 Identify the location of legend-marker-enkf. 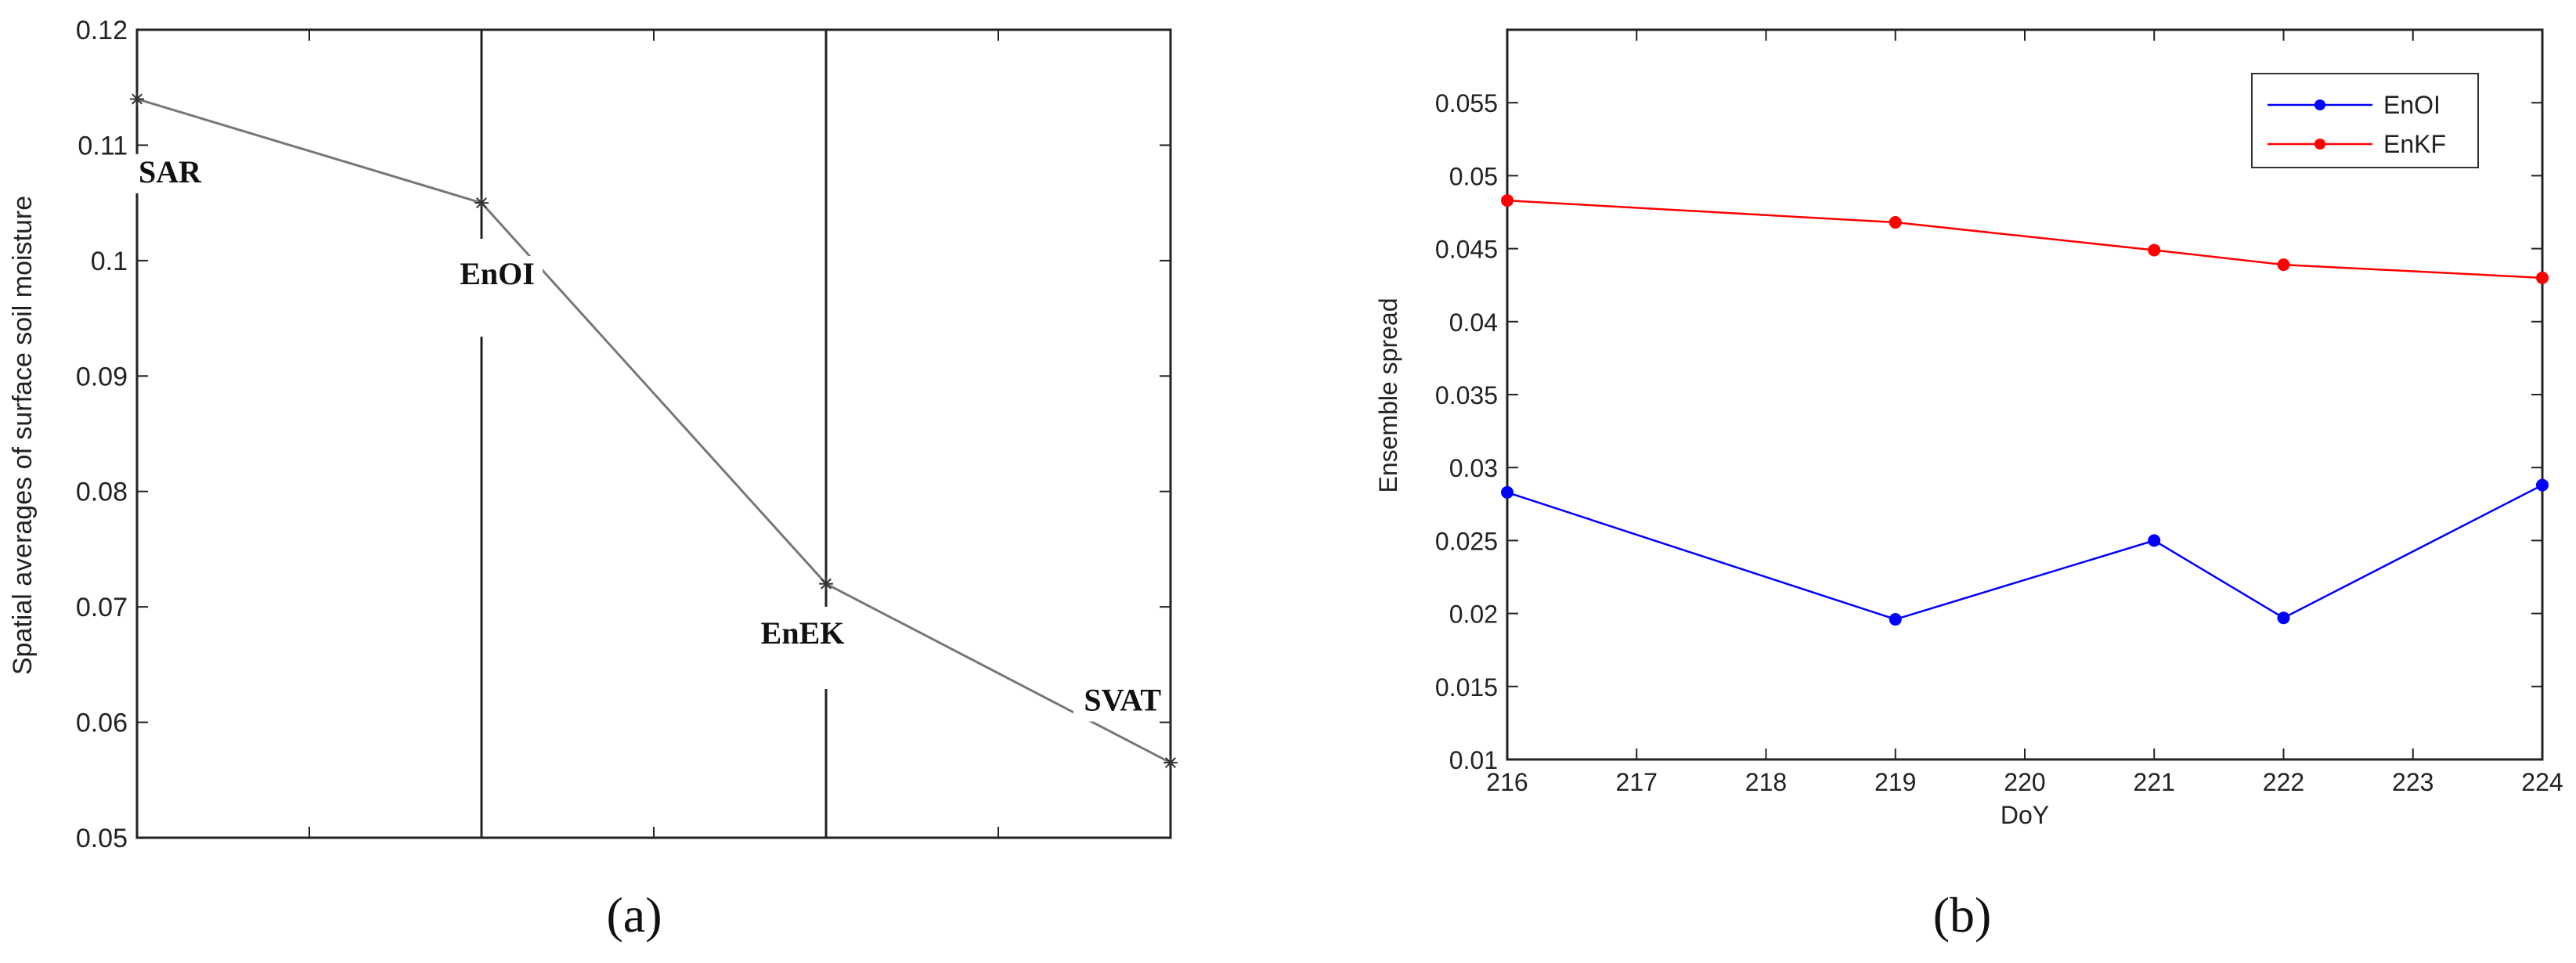
(2319, 144).